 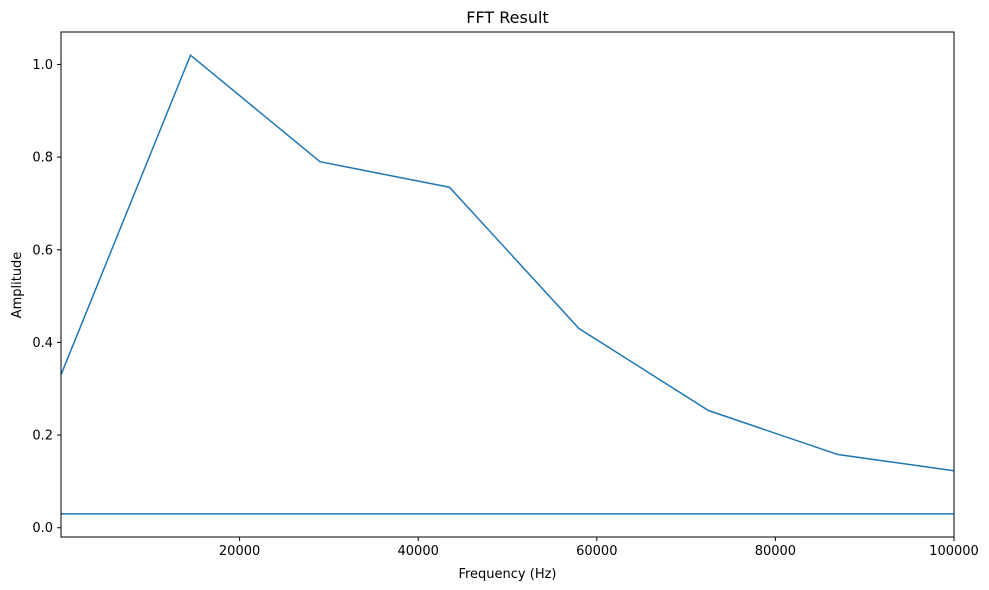 I want to click on chart-title: FFT Result, so click(x=507, y=17).